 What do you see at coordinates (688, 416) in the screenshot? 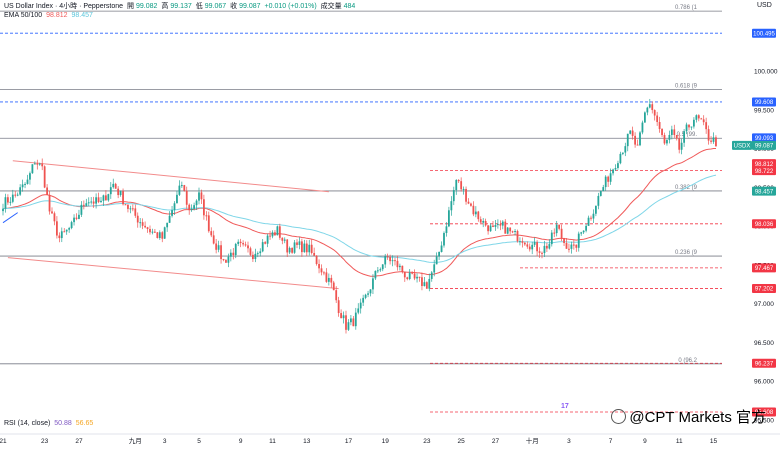
I see `watermark: @CPT Markets 官方` at bounding box center [688, 416].